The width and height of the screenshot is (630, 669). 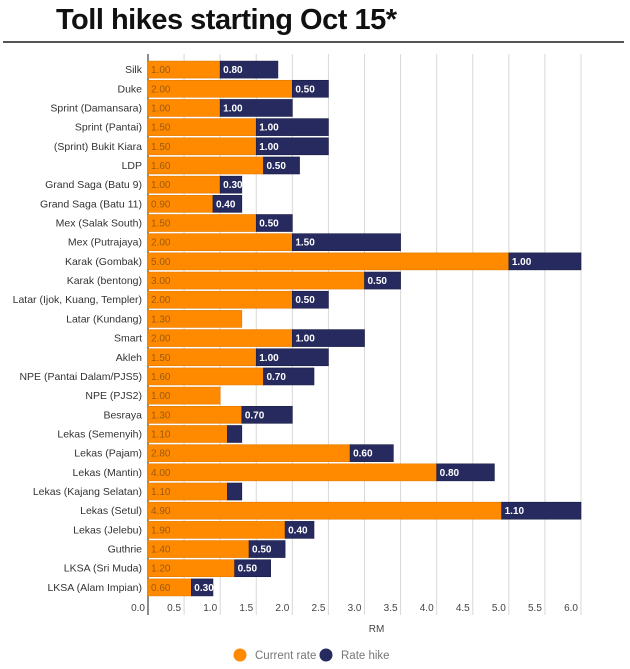 What do you see at coordinates (535, 608) in the screenshot?
I see `x-tick-label: 5.5` at bounding box center [535, 608].